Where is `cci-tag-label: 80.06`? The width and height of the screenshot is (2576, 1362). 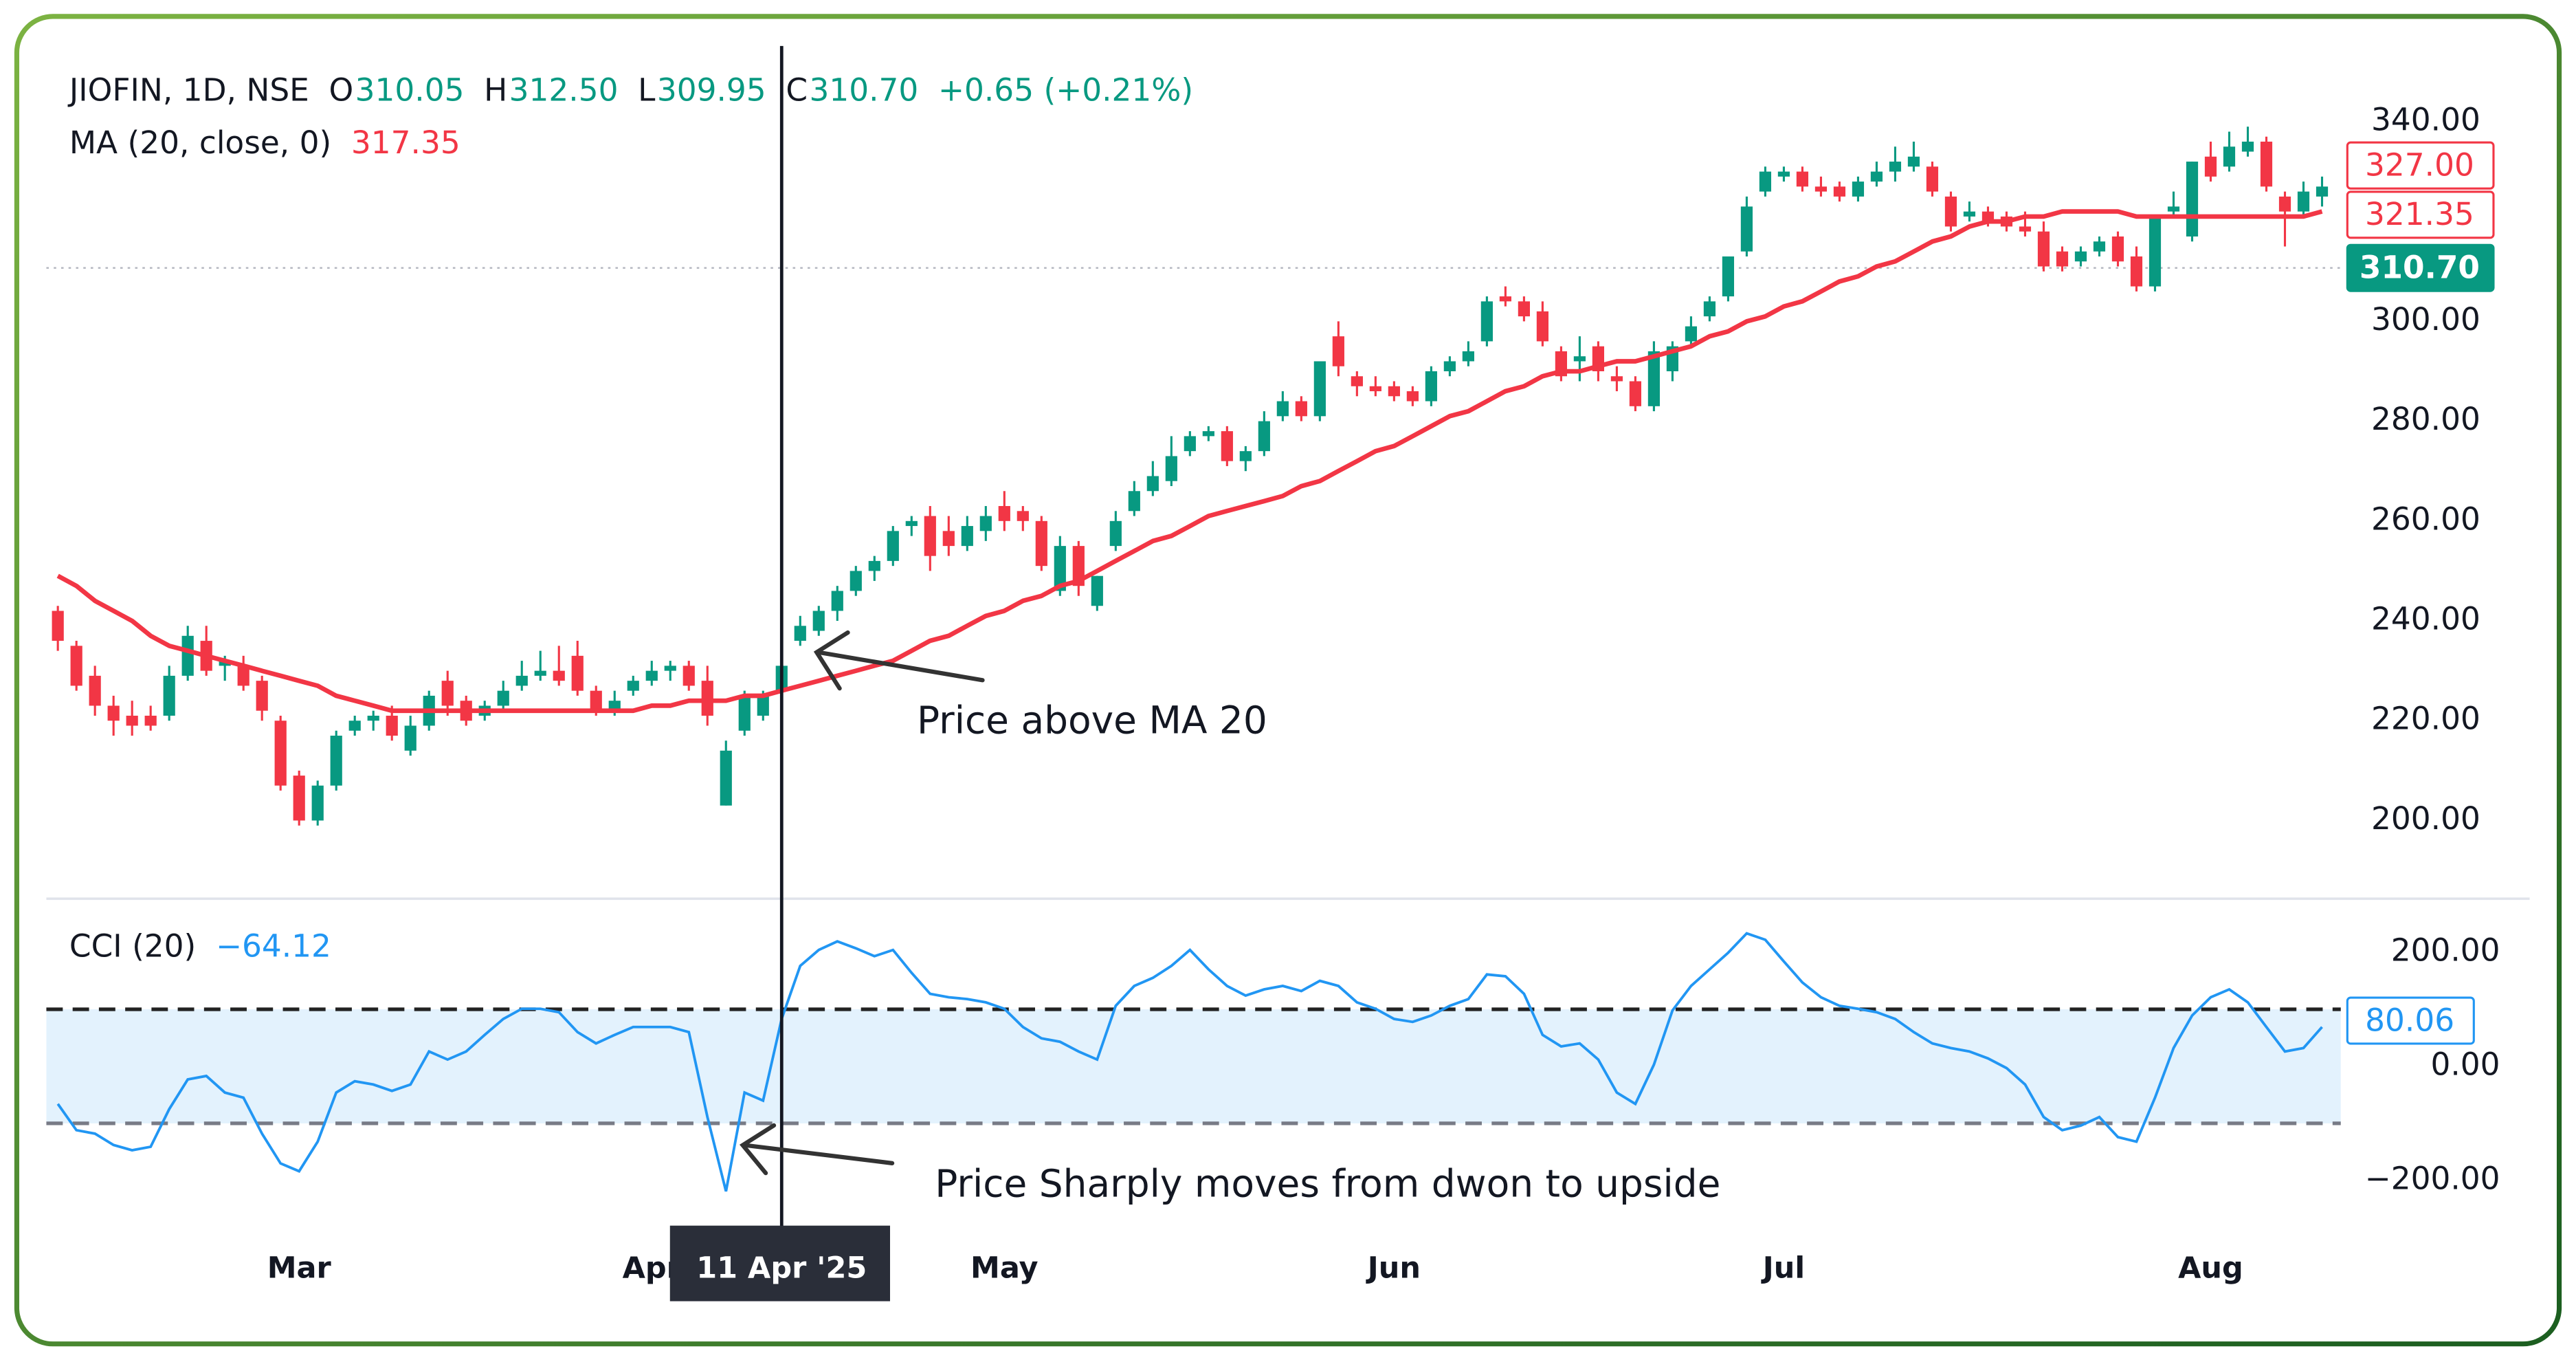 cci-tag-label: 80.06 is located at coordinates (2409, 1020).